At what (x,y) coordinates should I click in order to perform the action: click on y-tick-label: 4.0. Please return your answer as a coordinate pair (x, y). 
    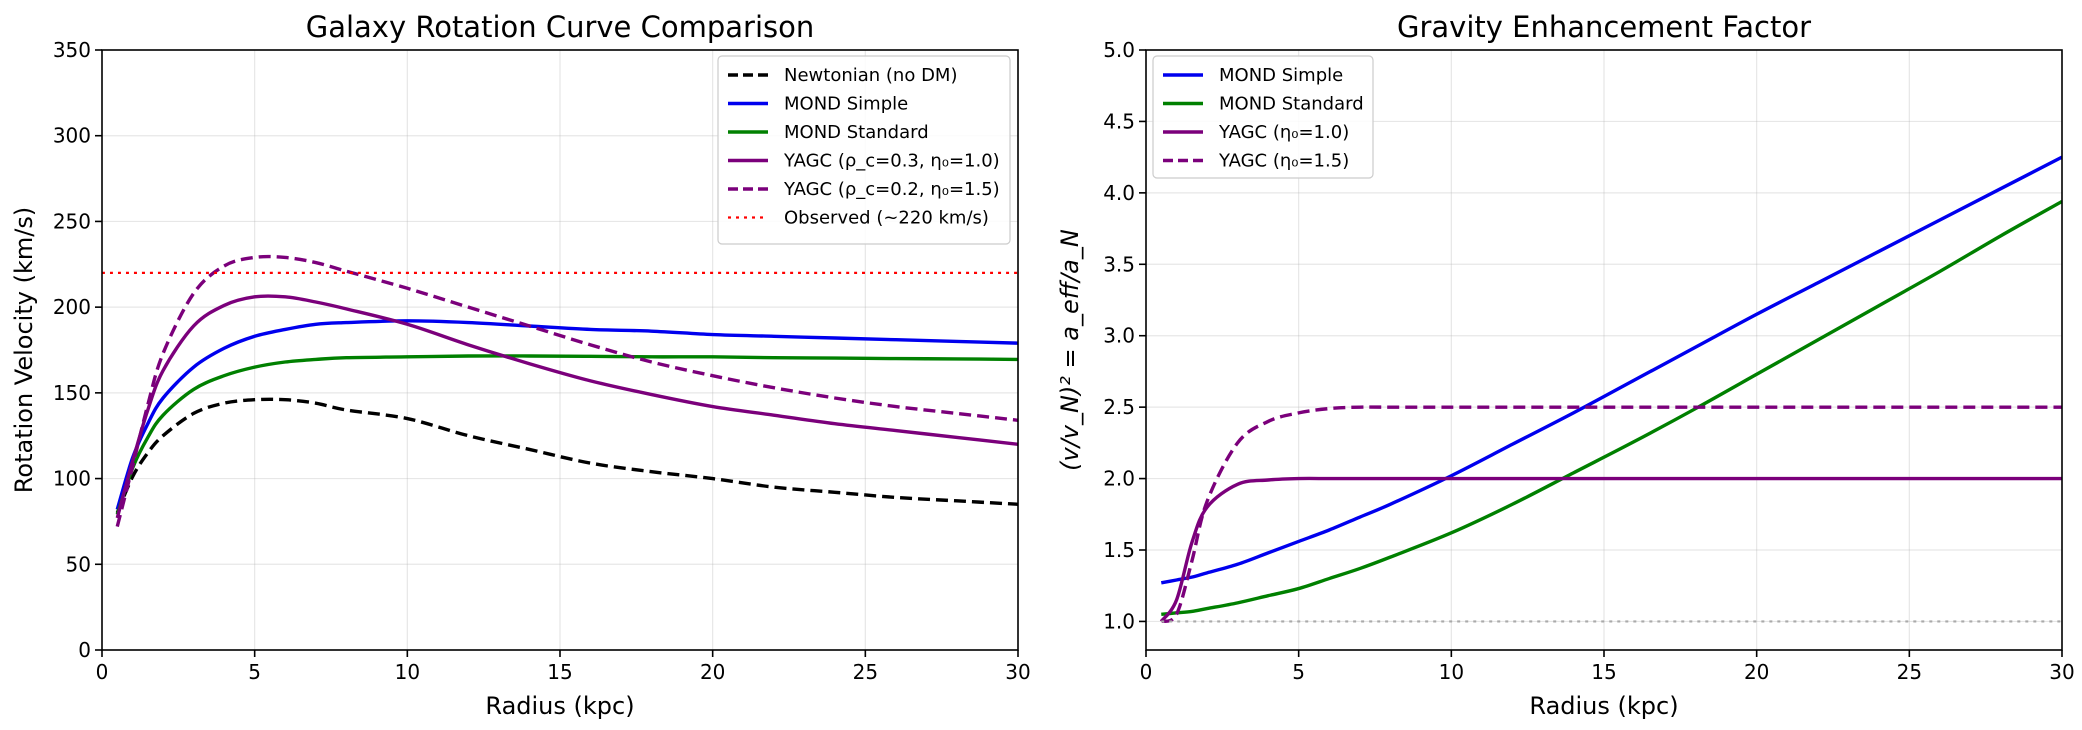
    Looking at the image, I should click on (1119, 193).